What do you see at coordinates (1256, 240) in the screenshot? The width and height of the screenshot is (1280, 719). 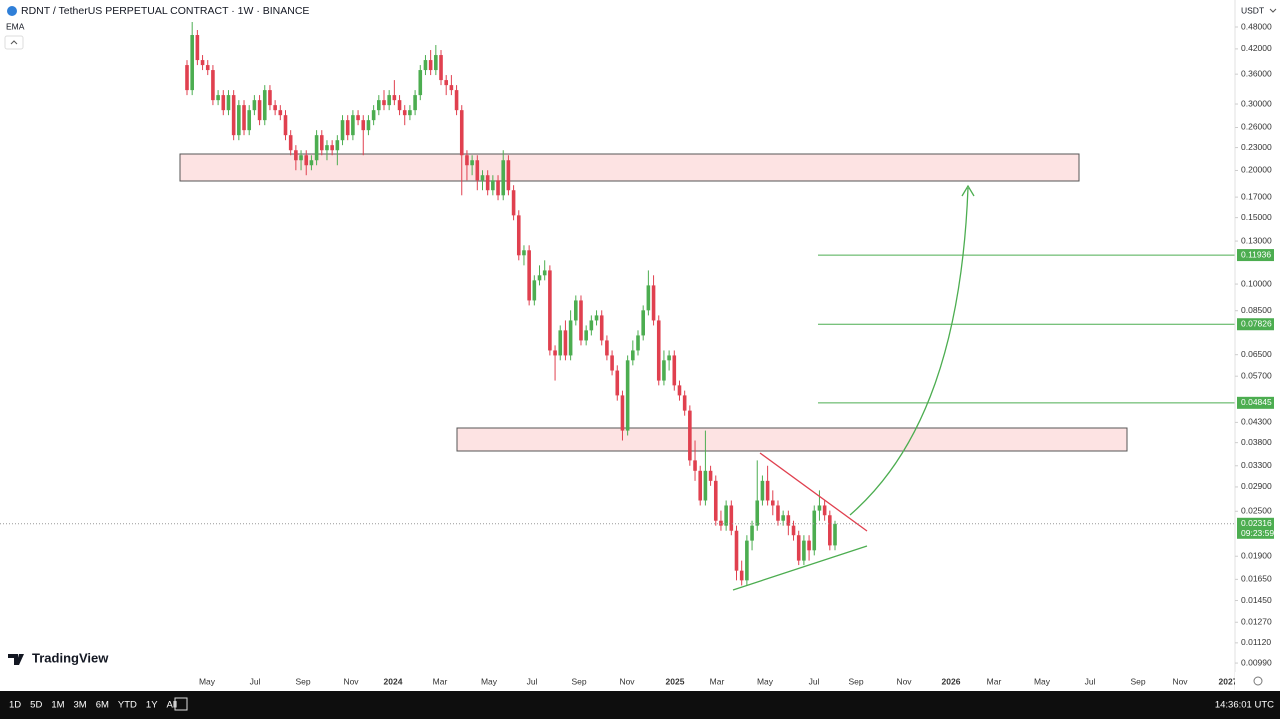 I see `y-tick-label: 0.13000` at bounding box center [1256, 240].